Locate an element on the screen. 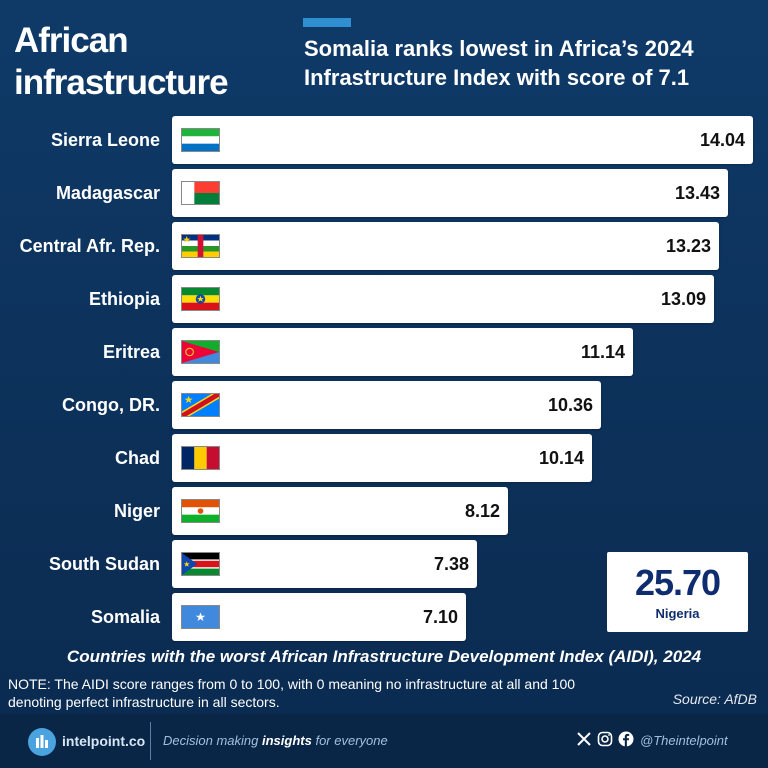  footer-divider is located at coordinates (150, 741).